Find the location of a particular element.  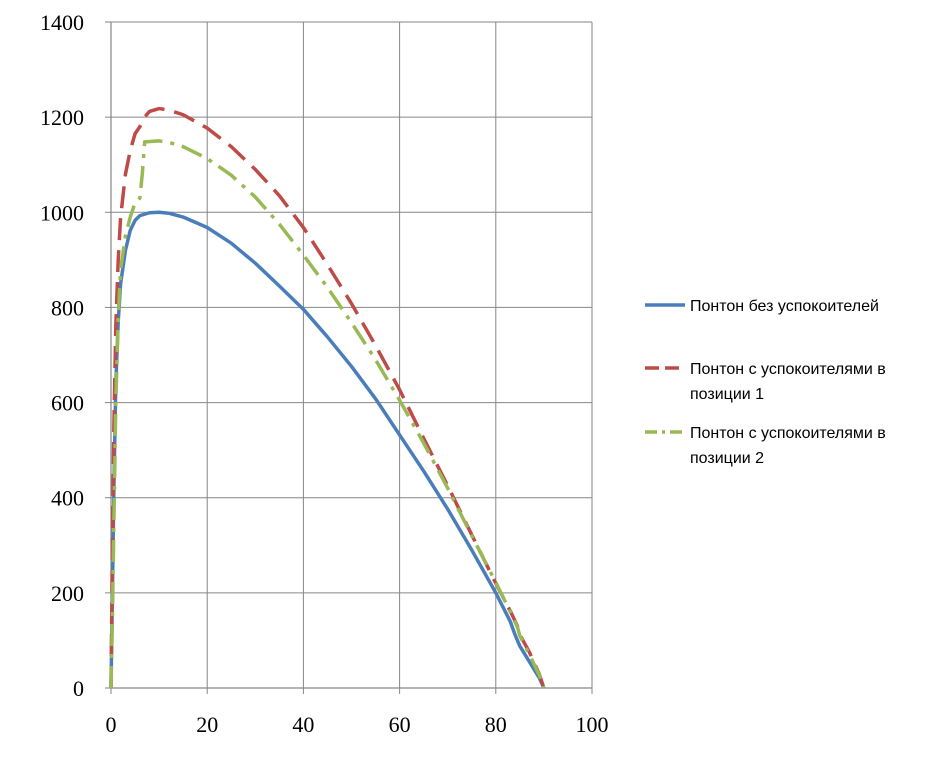

x-tick-label: 0 is located at coordinates (111, 724).